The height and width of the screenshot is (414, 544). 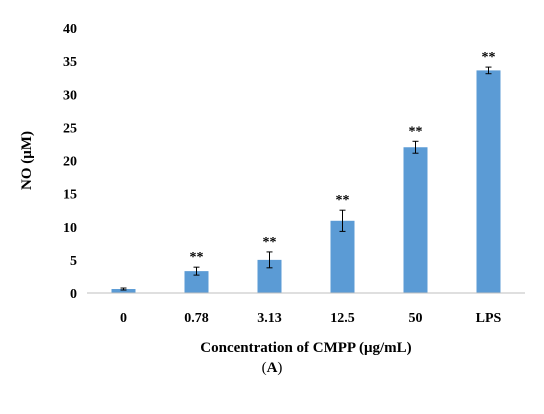 I want to click on y-axis-tick-labels: 0 5 10 15 20 25 30 35 40, so click(x=70, y=162).